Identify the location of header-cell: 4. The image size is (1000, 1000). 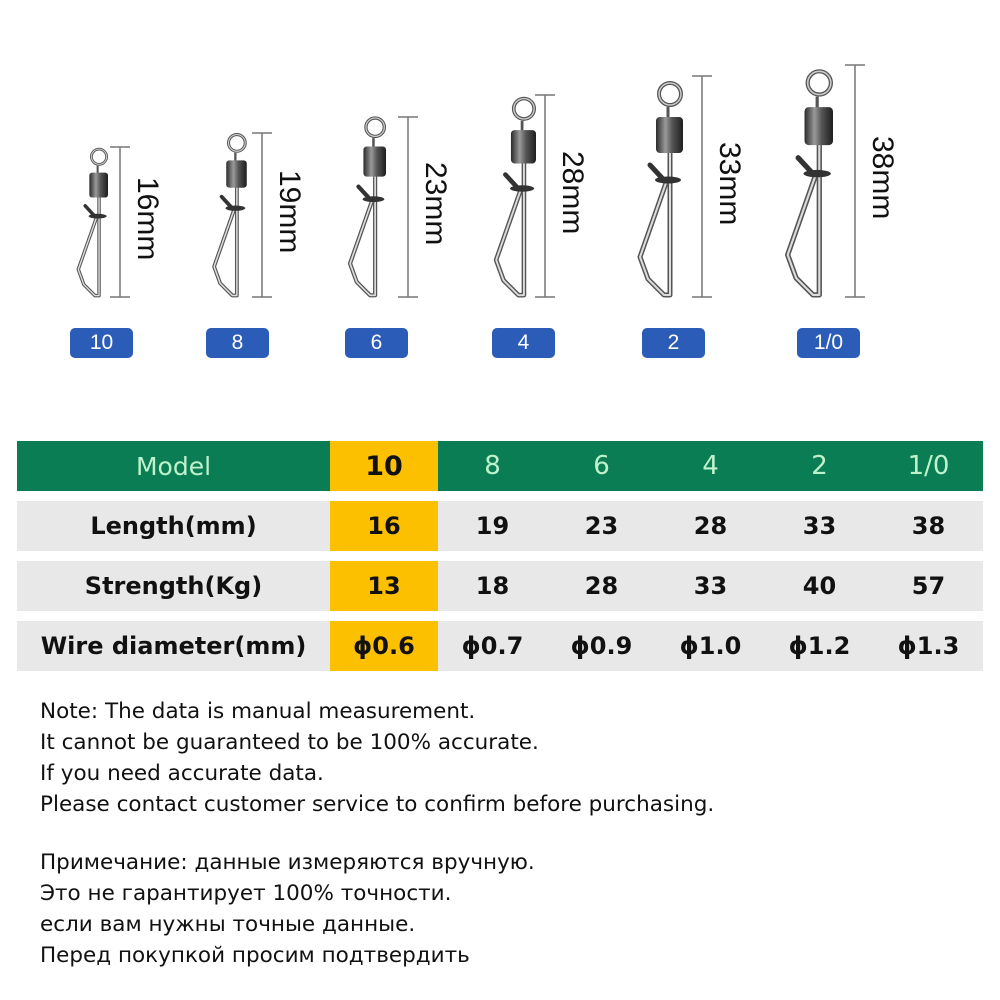
(710, 466).